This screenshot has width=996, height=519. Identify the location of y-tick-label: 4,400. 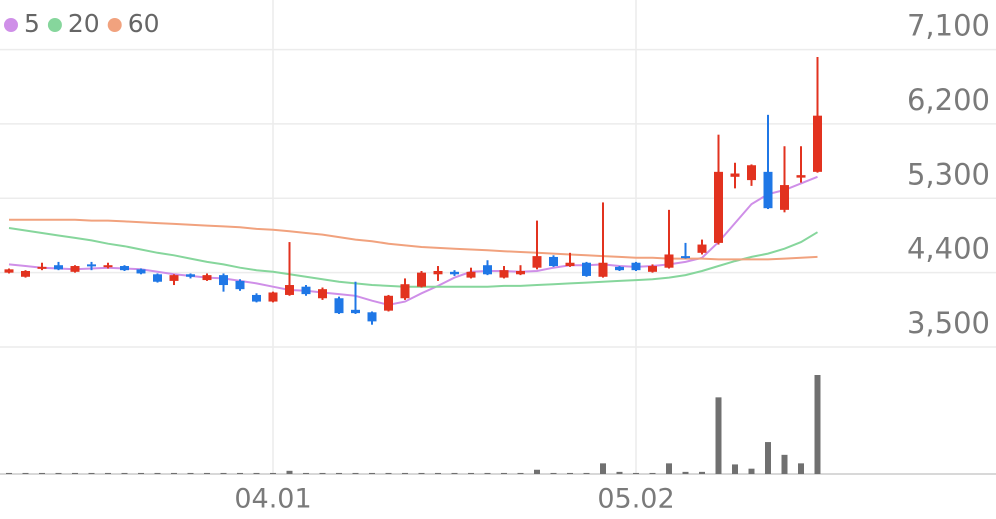
(948, 249).